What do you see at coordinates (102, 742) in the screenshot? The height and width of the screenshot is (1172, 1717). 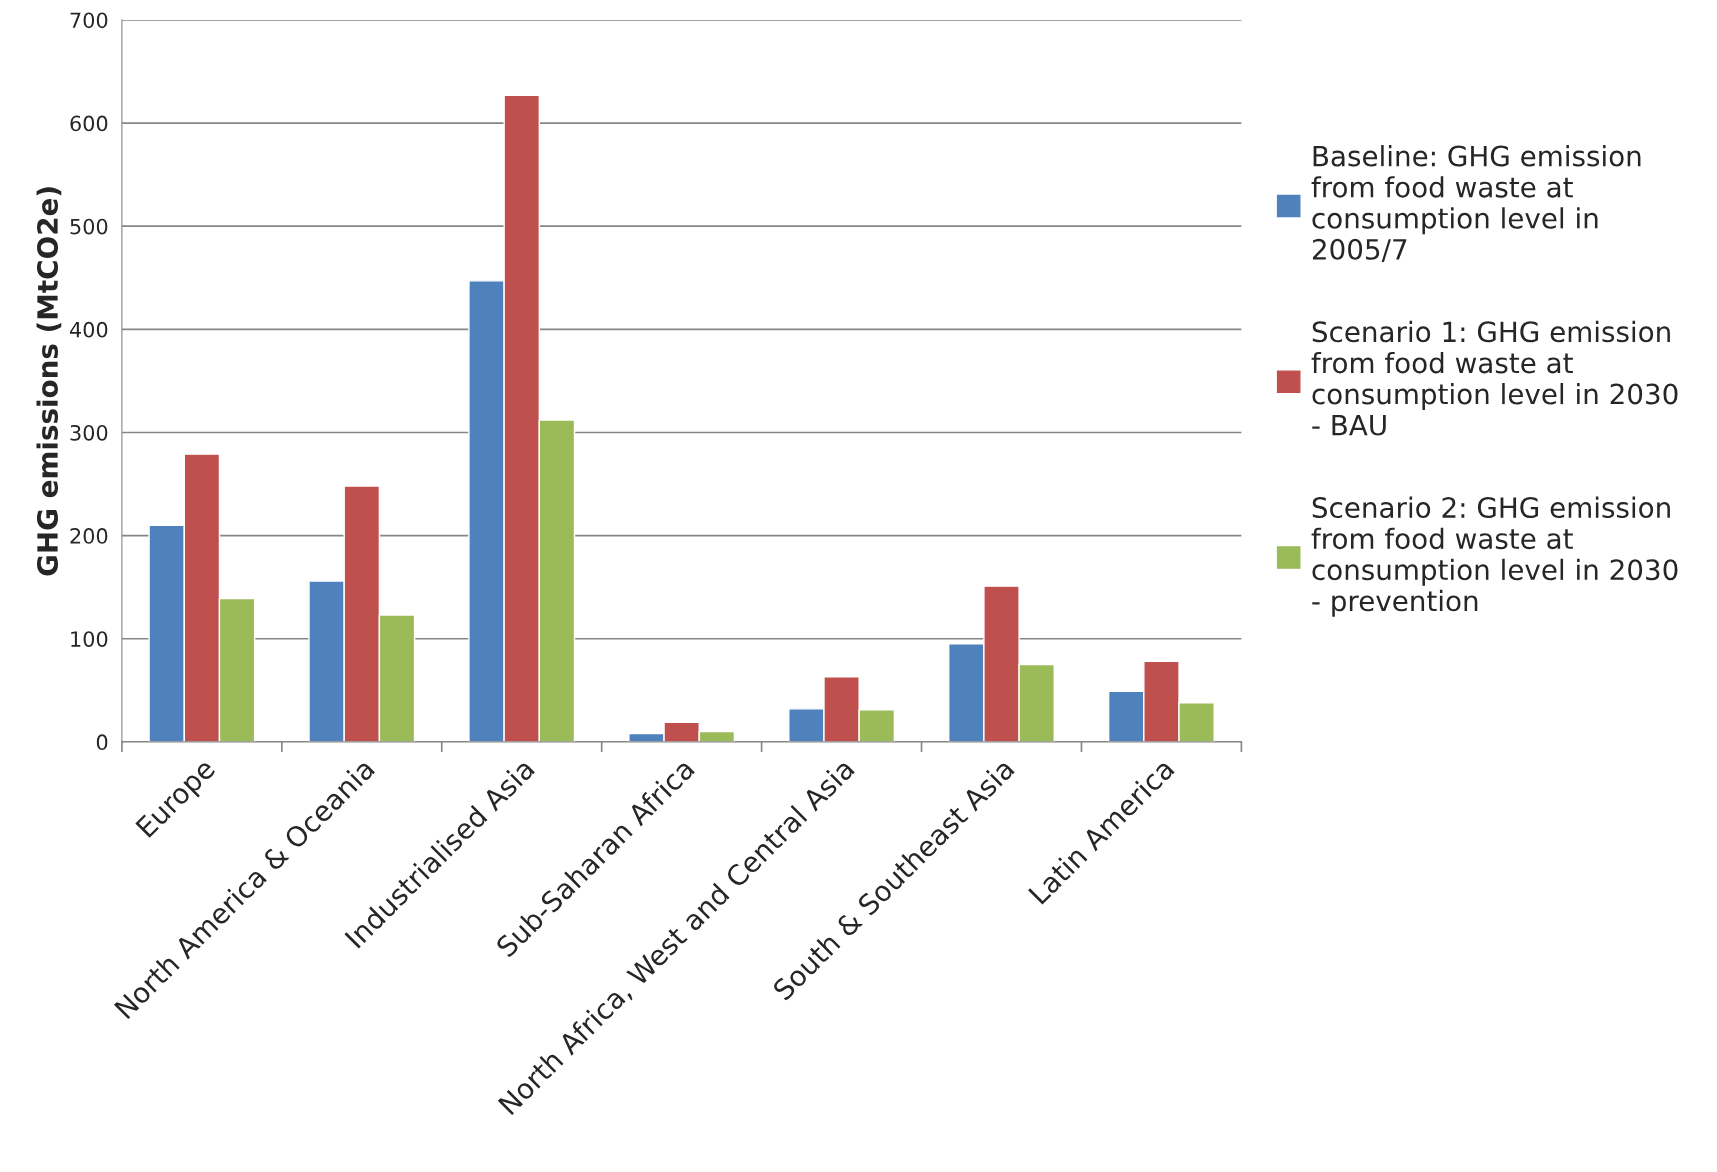 I see `y-tick-label: 0` at bounding box center [102, 742].